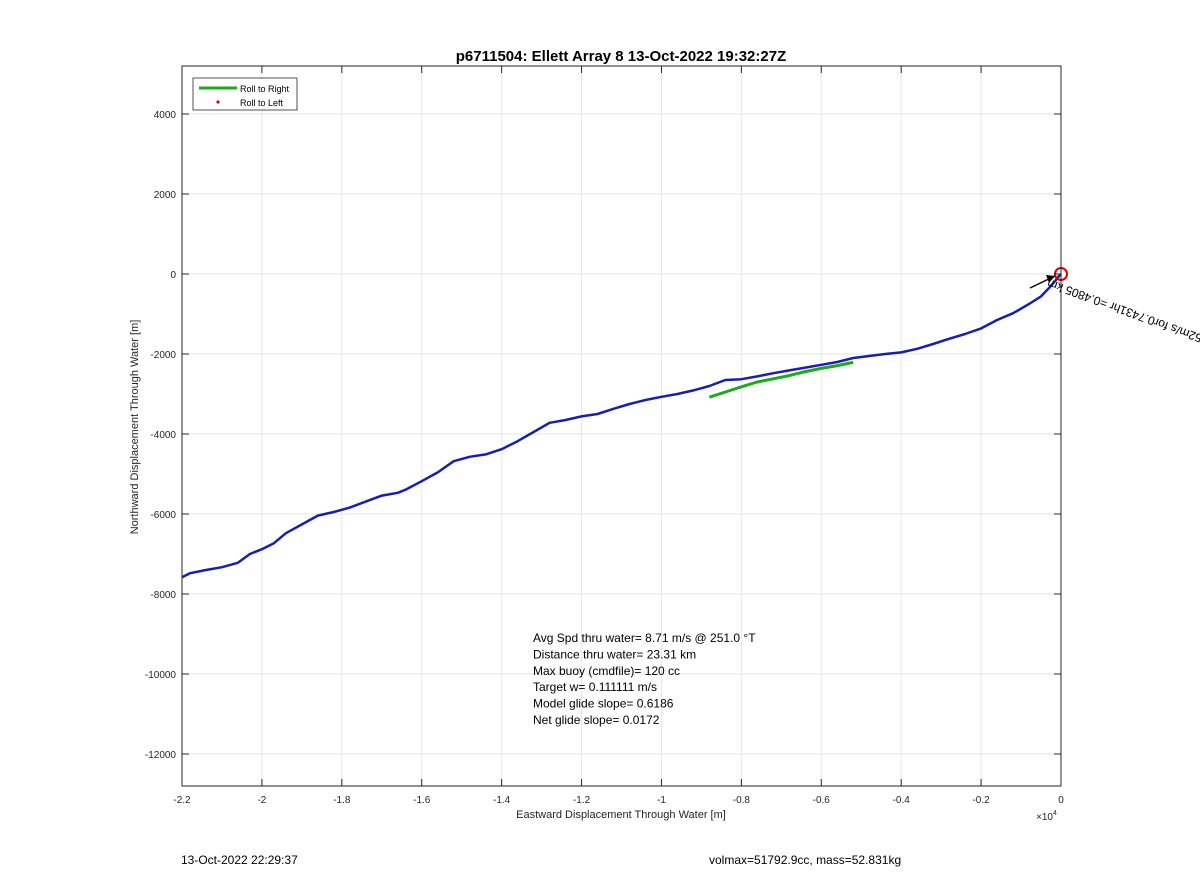 Image resolution: width=1200 pixels, height=885 pixels. What do you see at coordinates (163, 435) in the screenshot?
I see `y-tick-label: -4000` at bounding box center [163, 435].